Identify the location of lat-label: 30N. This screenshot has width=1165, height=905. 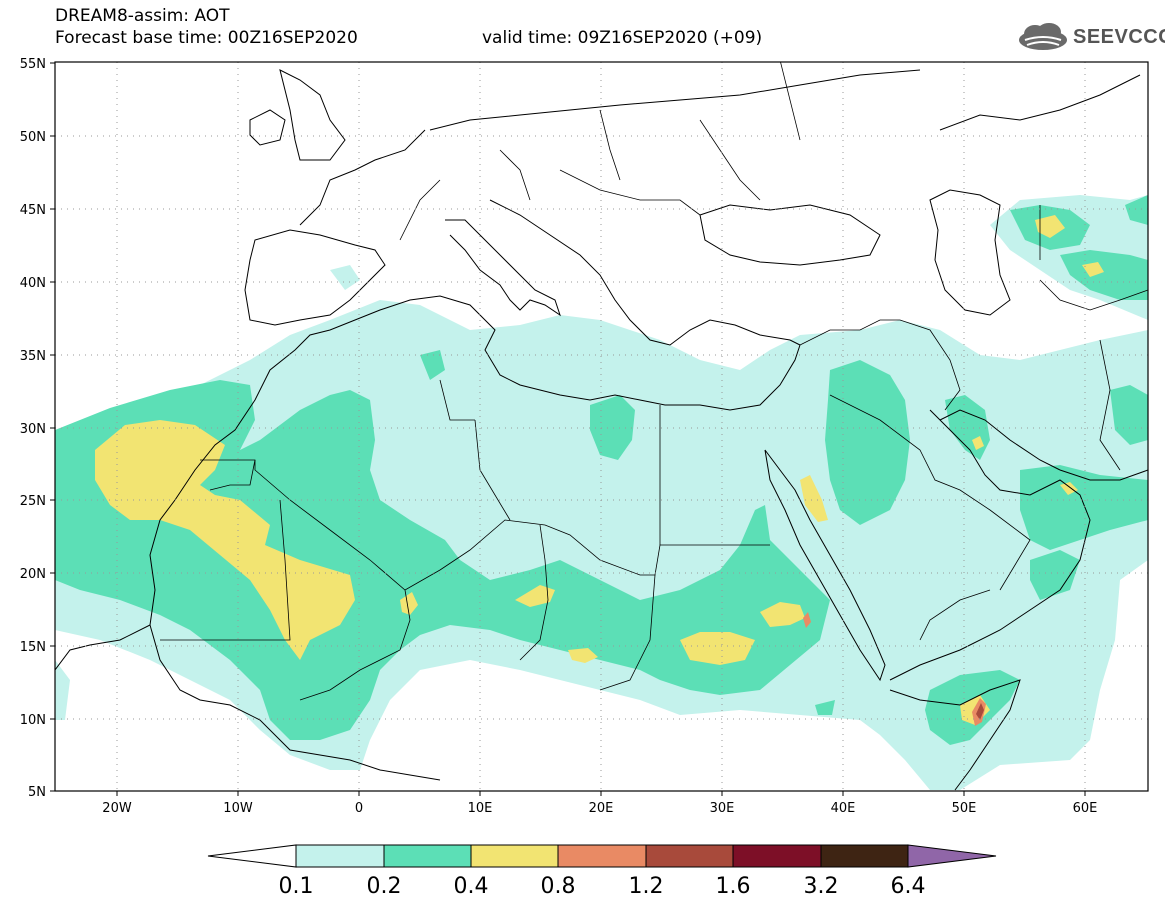
(33, 429).